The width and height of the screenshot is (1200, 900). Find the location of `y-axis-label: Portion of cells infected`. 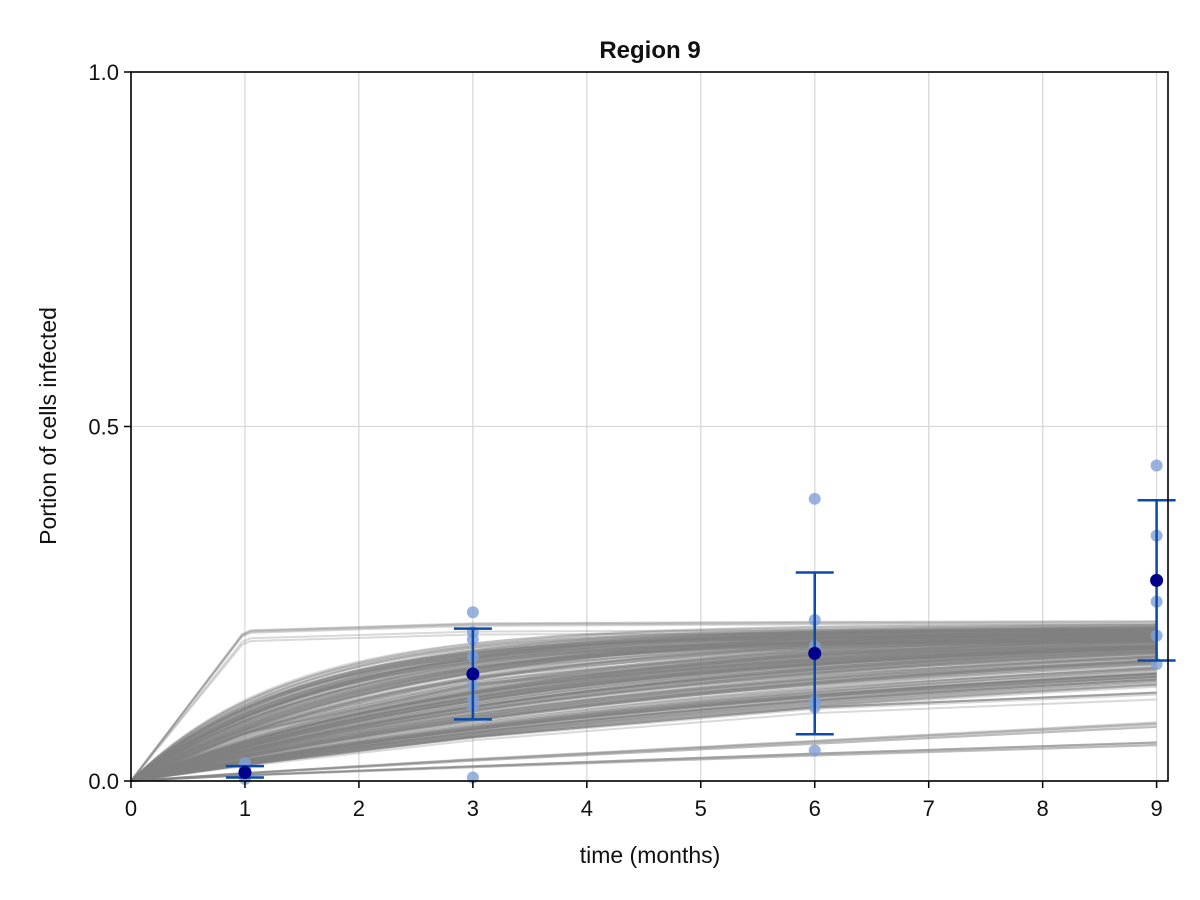

y-axis-label: Portion of cells infected is located at coordinates (48, 426).